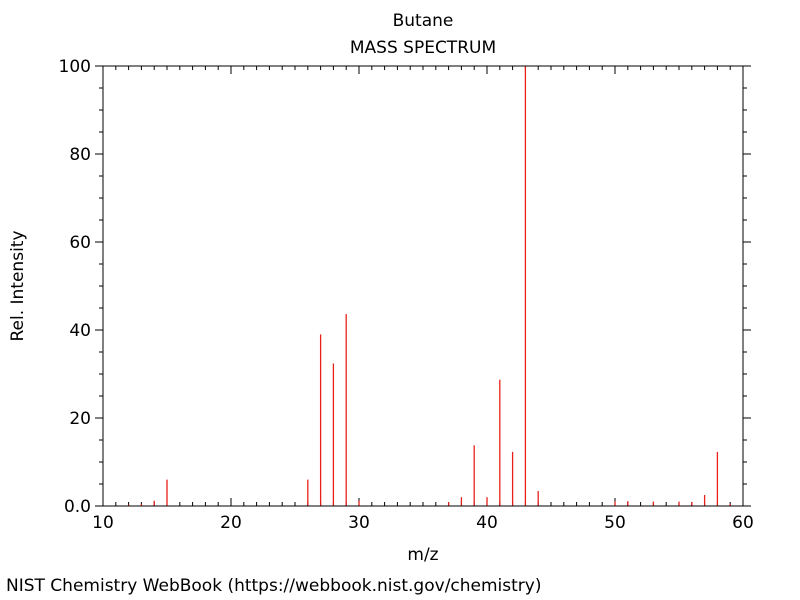 Image resolution: width=800 pixels, height=600 pixels. I want to click on y-axis-label: Rel. Intensity, so click(18, 286).